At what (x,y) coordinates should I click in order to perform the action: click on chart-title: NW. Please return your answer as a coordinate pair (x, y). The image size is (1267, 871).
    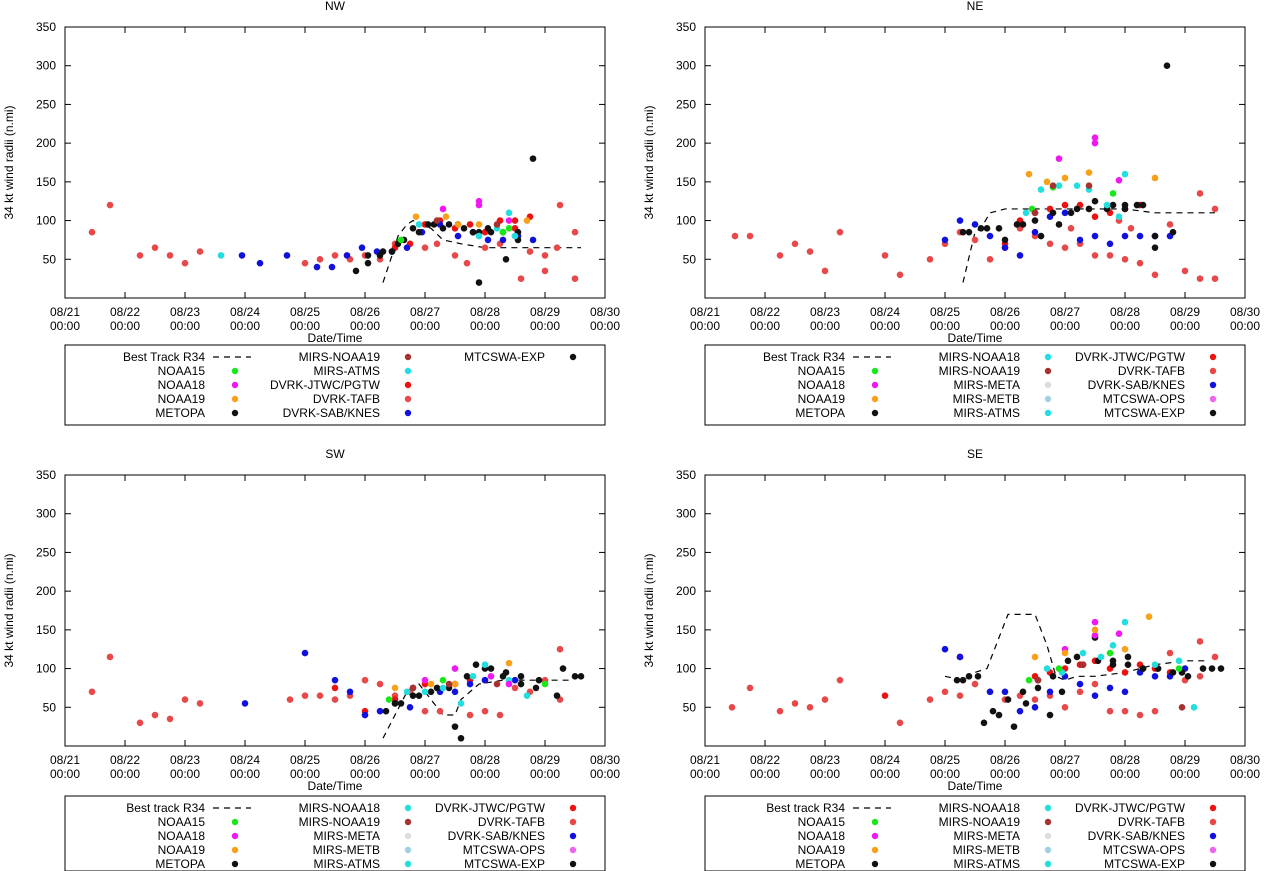
    Looking at the image, I should click on (335, 6).